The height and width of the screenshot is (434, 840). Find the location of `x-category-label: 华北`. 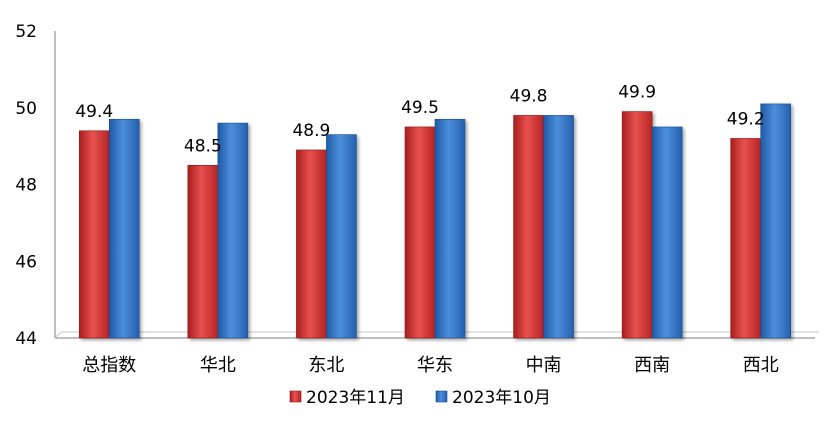

x-category-label: 华北 is located at coordinates (218, 365).